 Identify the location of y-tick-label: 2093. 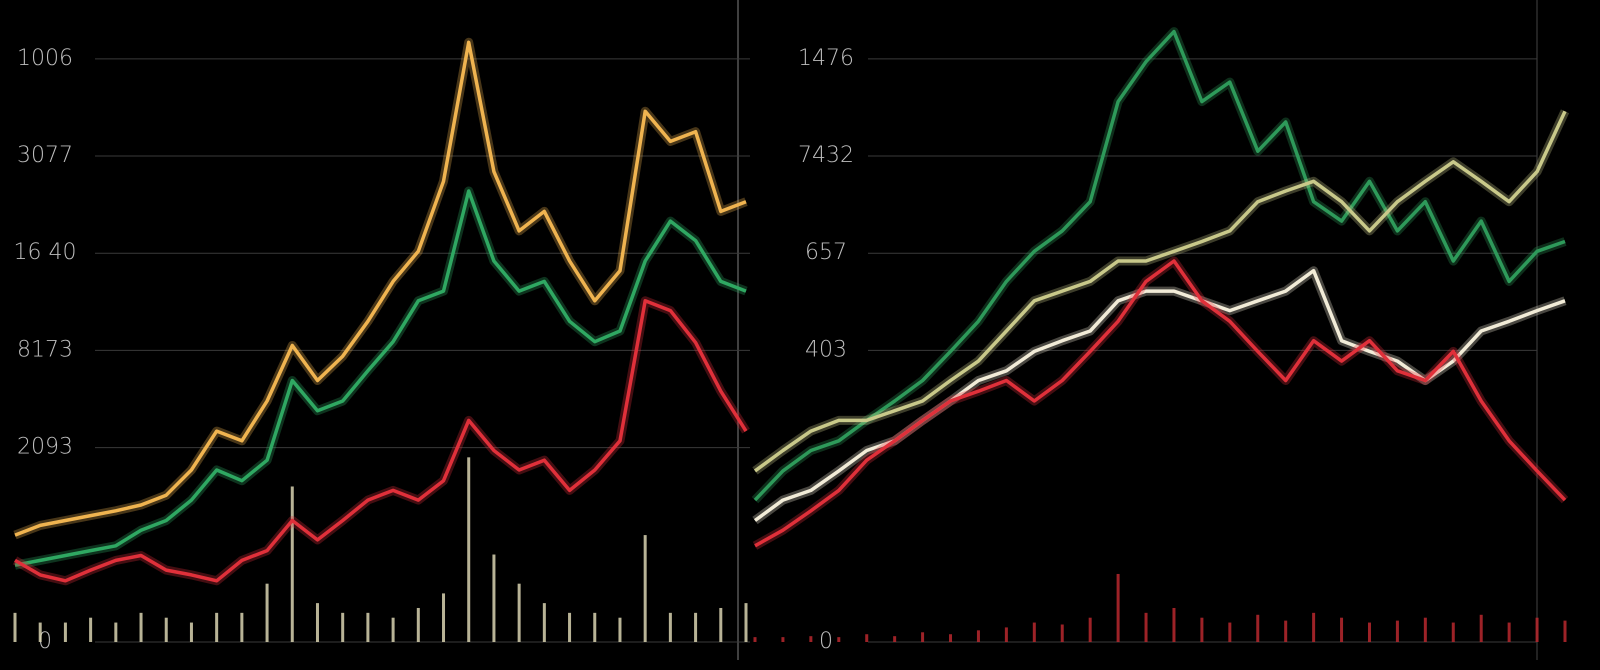
(45, 447).